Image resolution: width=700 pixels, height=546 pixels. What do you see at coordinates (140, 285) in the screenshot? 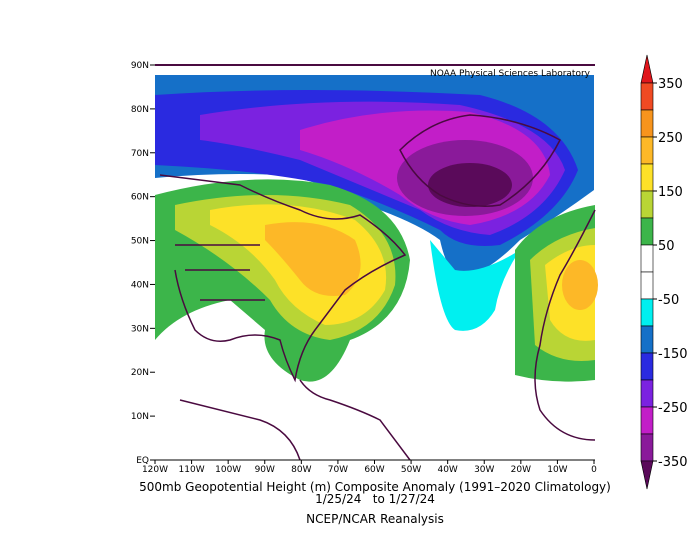
I see `lat-label: 40N` at bounding box center [140, 285].